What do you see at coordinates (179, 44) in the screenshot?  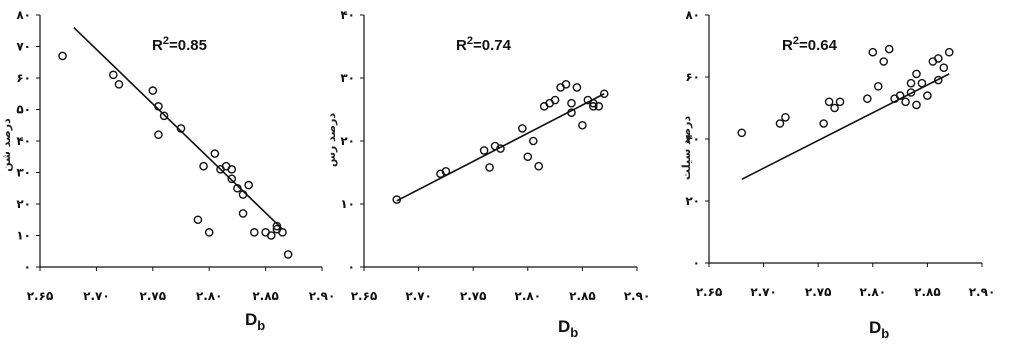 I see `panel-1-r-squared-label: R2=0.85` at bounding box center [179, 44].